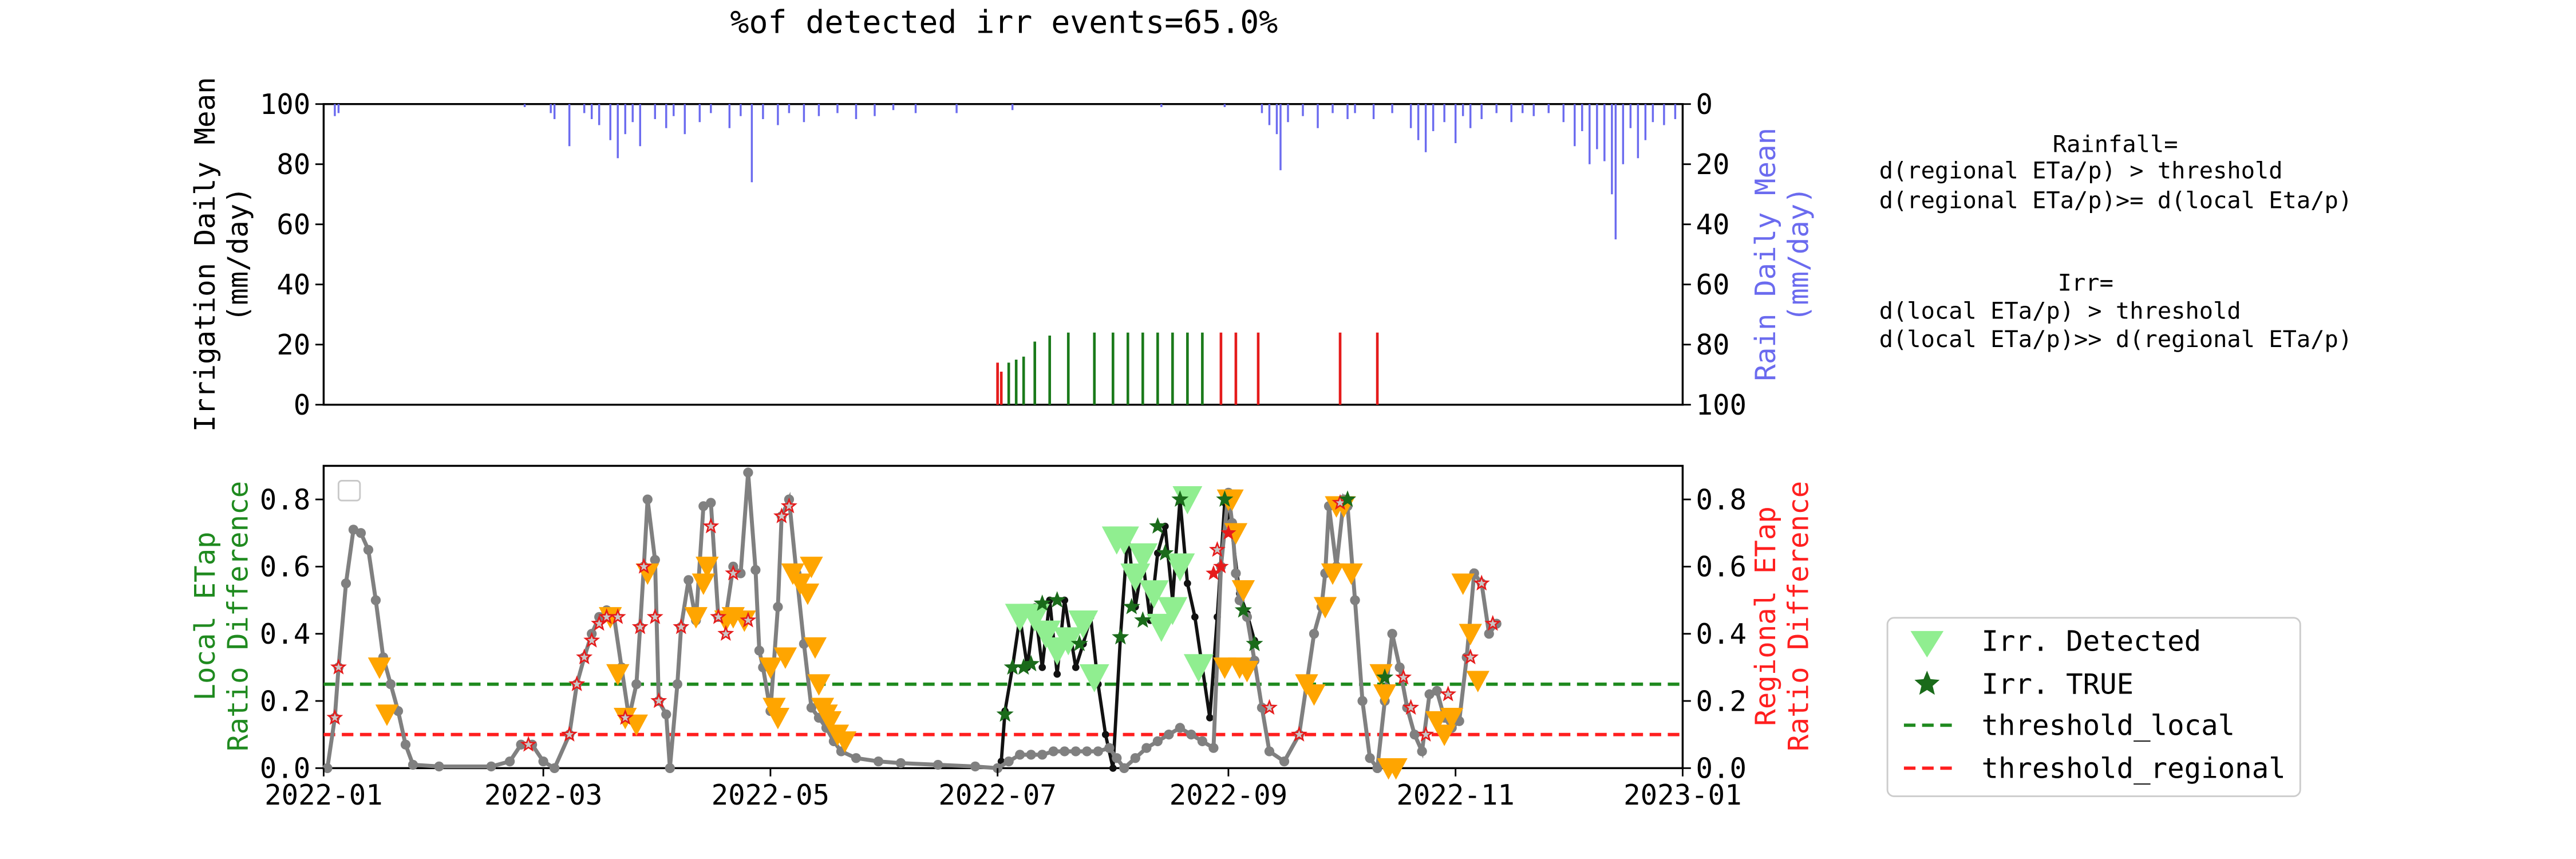 The width and height of the screenshot is (2576, 859). What do you see at coordinates (323, 794) in the screenshot?
I see `xtick-label: 2022-01` at bounding box center [323, 794].